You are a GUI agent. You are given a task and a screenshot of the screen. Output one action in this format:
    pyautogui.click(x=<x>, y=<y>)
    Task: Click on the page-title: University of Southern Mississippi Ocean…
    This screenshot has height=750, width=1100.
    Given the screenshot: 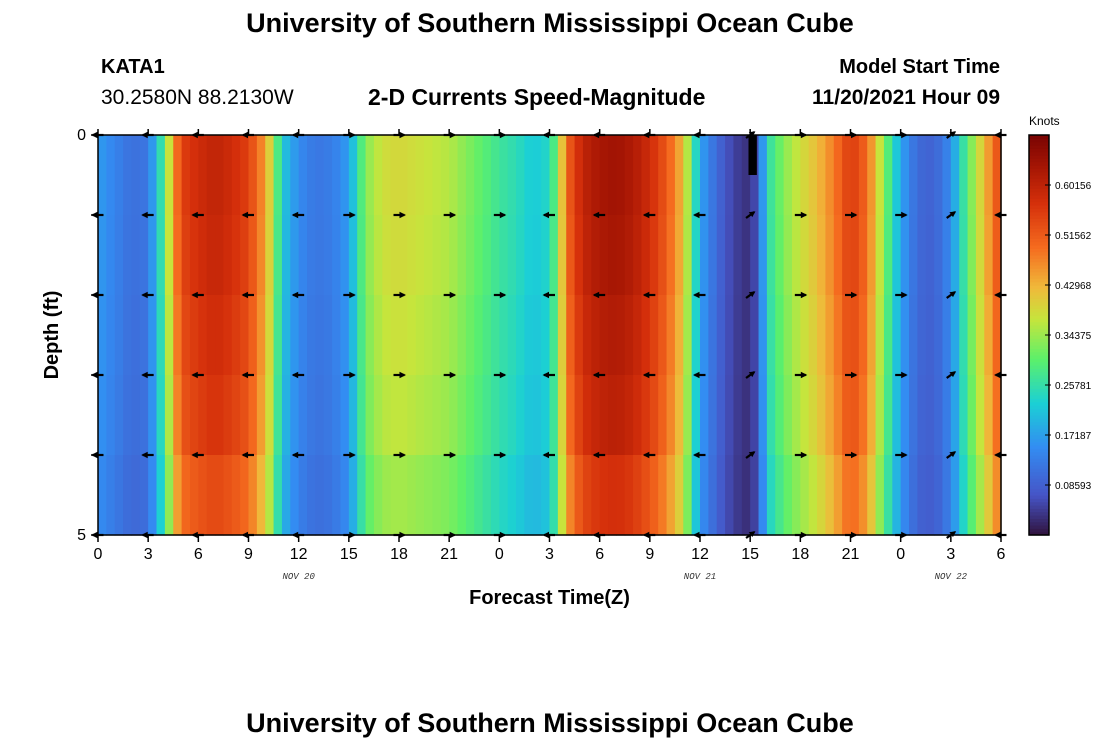 What is the action you would take?
    pyautogui.click(x=550, y=23)
    